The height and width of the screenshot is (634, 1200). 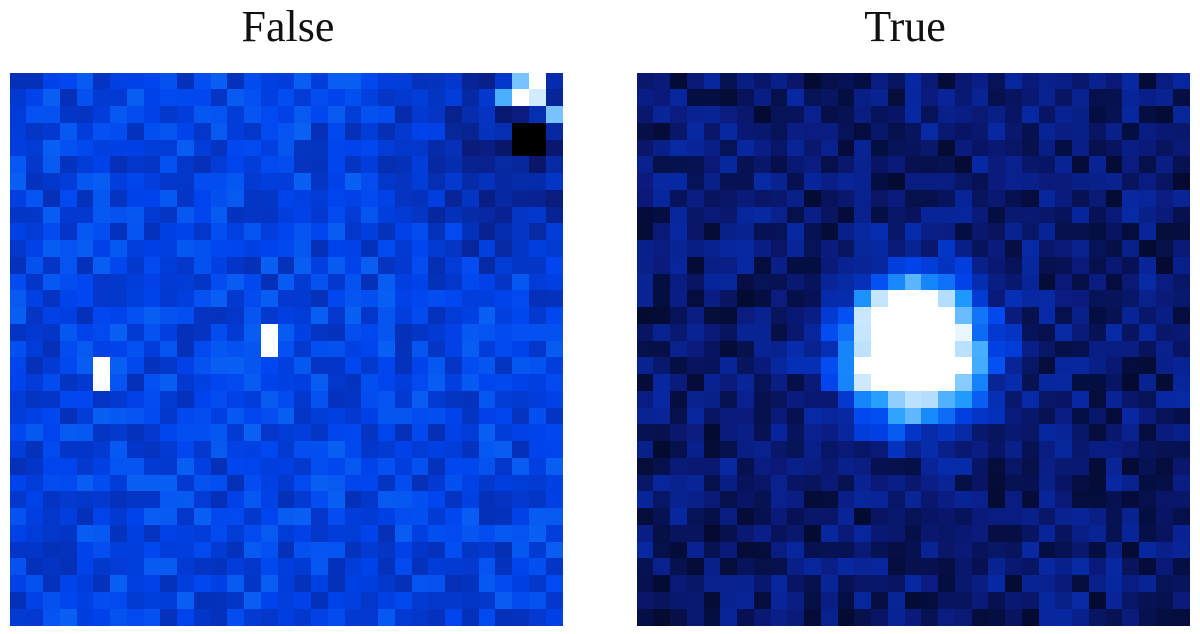 I want to click on panel-title: False, so click(x=288, y=26).